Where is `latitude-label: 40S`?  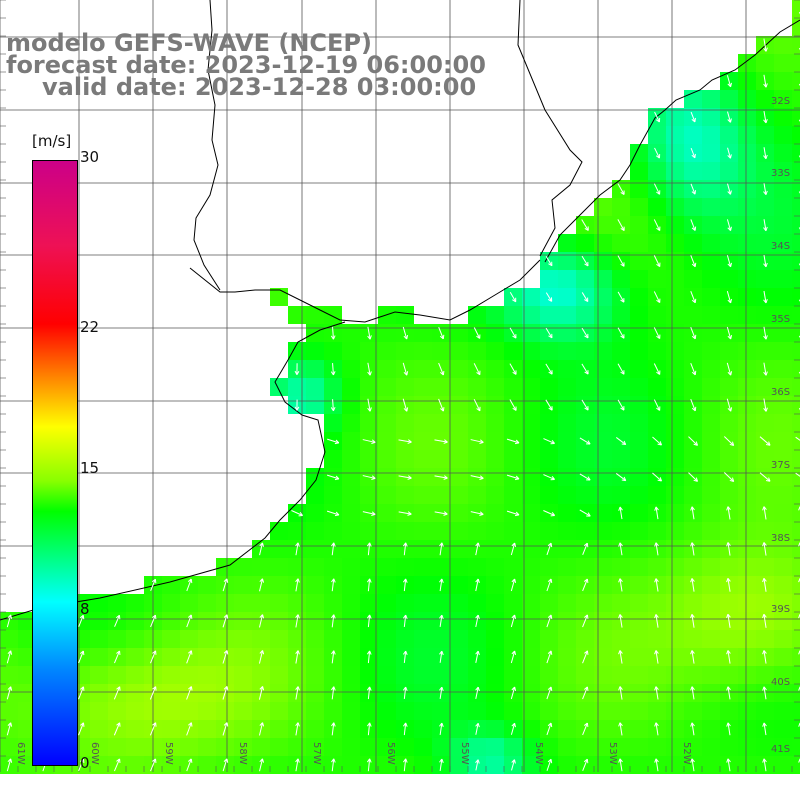 latitude-label: 40S is located at coordinates (780, 682).